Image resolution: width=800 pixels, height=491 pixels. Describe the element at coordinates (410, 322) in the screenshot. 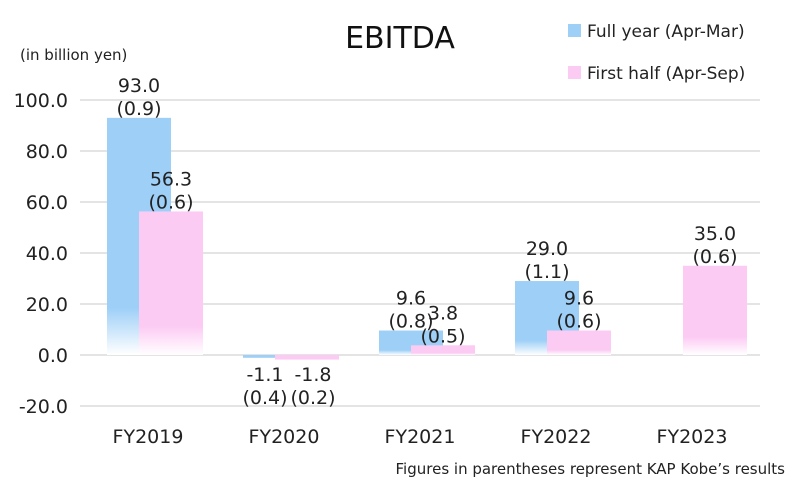

I see `kap-kobe-label-full-year: (0.8)` at that location.